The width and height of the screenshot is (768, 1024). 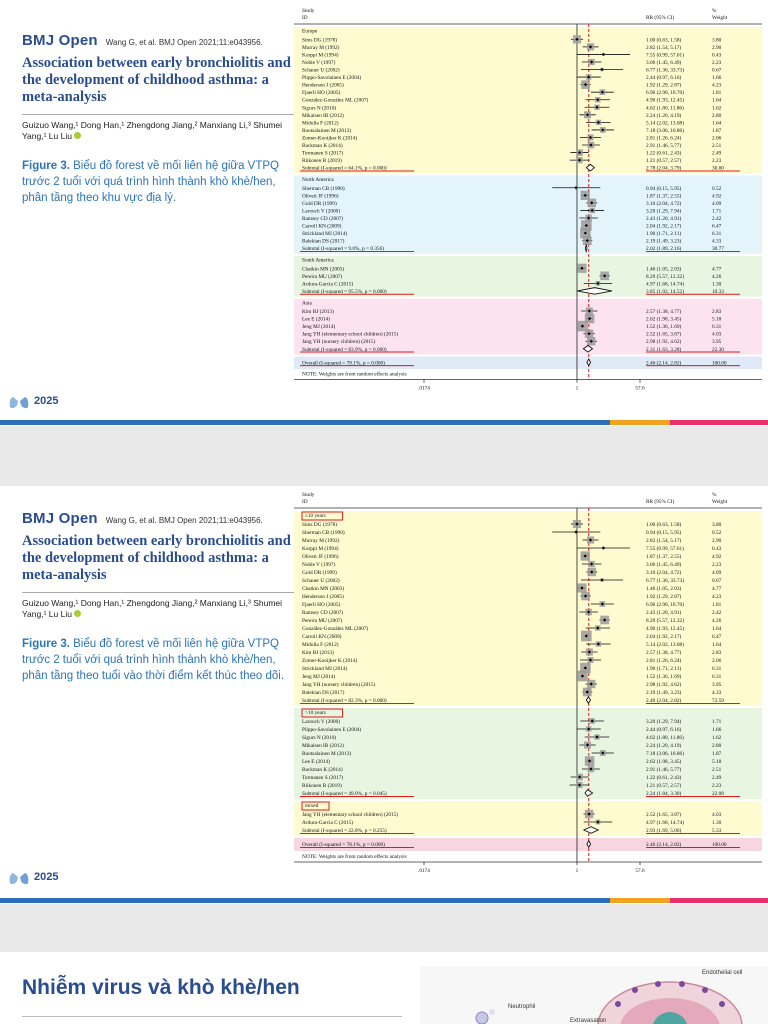 What do you see at coordinates (717, 242) in the screenshot?
I see `study-weight: 4.33` at bounding box center [717, 242].